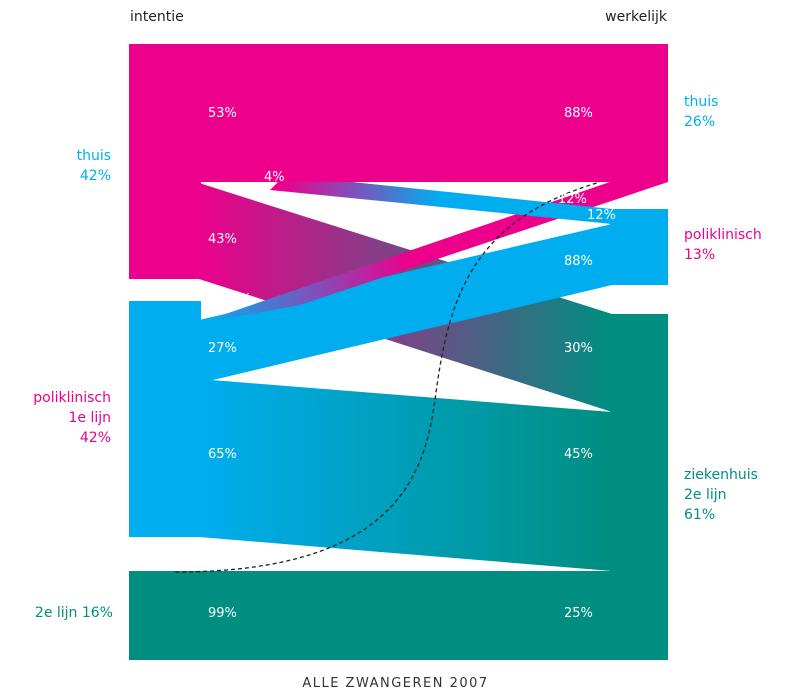 This screenshot has height=699, width=791. Describe the element at coordinates (700, 122) in the screenshot. I see `right-label-home-pct: 26%` at that location.